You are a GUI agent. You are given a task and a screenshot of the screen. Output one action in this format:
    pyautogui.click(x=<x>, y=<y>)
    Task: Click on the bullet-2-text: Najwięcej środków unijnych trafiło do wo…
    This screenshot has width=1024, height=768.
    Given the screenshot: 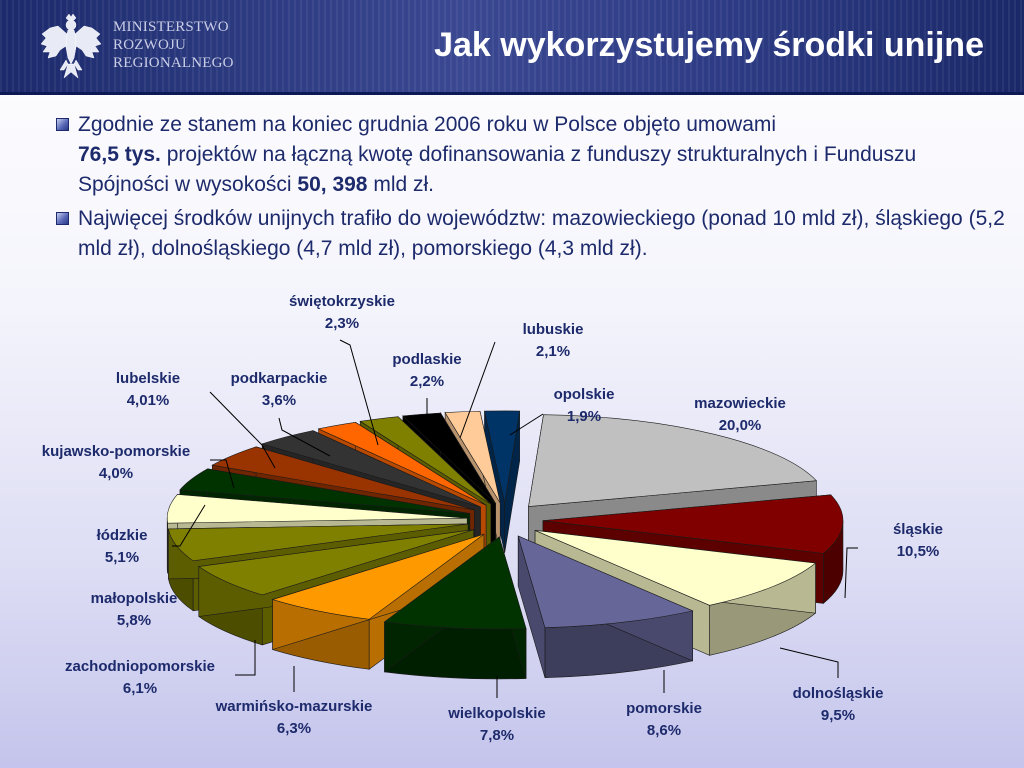 What is the action you would take?
    pyautogui.click(x=541, y=233)
    